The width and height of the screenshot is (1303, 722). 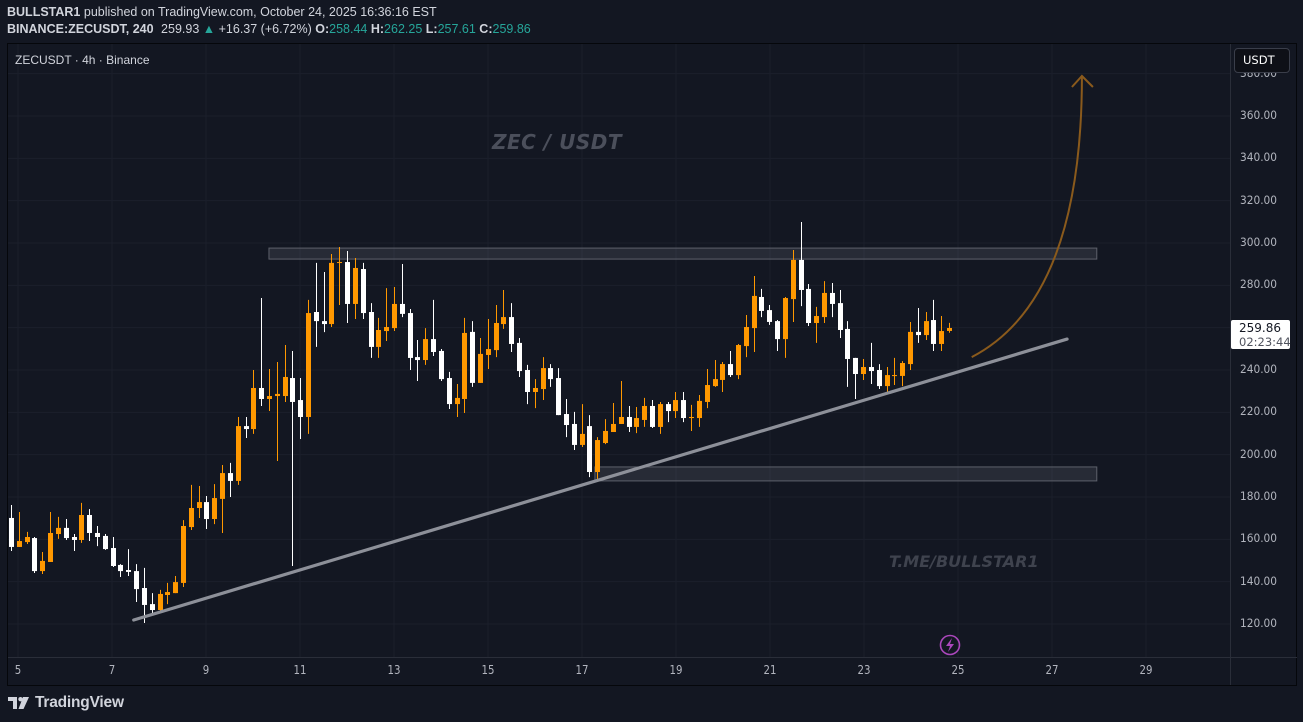 I want to click on open-value: 258.44, so click(x=348, y=29).